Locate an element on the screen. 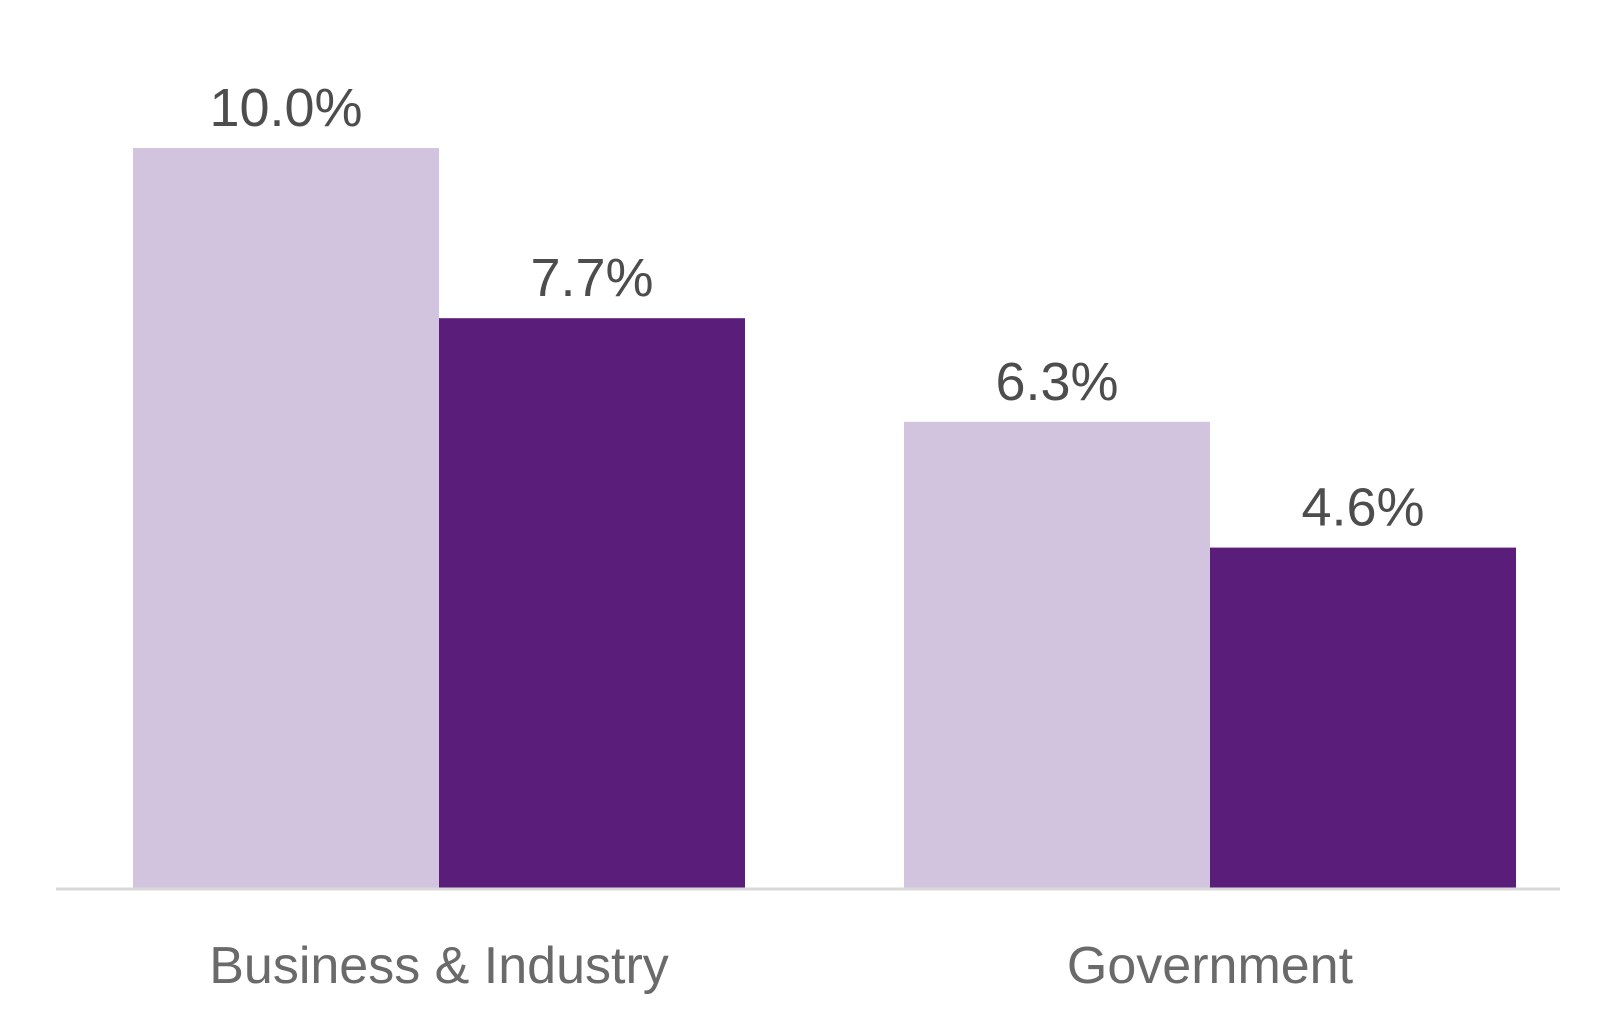 Image resolution: width=1612 pixels, height=1030 pixels. category-label-2: Government is located at coordinates (1210, 966).